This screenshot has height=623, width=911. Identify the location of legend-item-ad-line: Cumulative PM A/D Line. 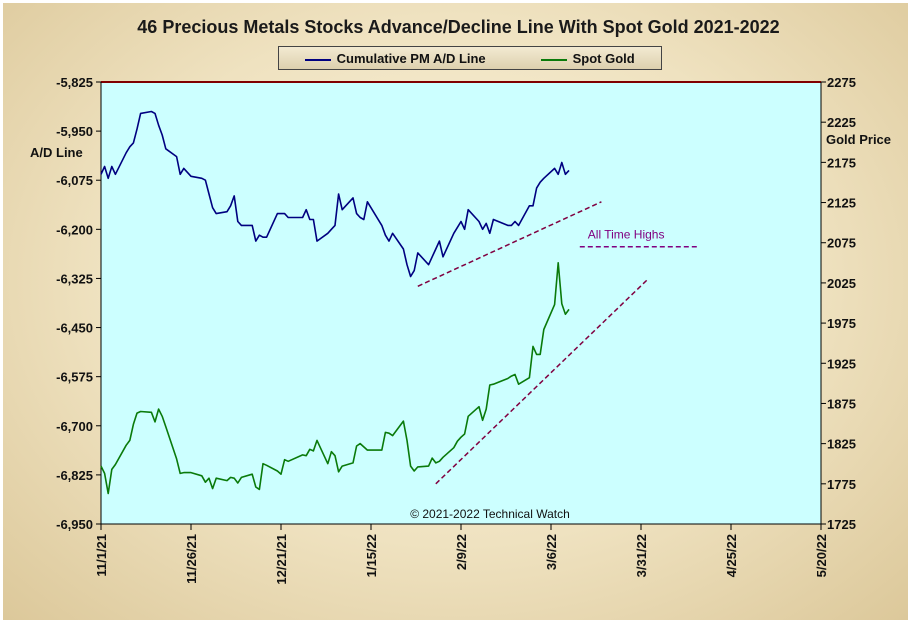
(395, 59).